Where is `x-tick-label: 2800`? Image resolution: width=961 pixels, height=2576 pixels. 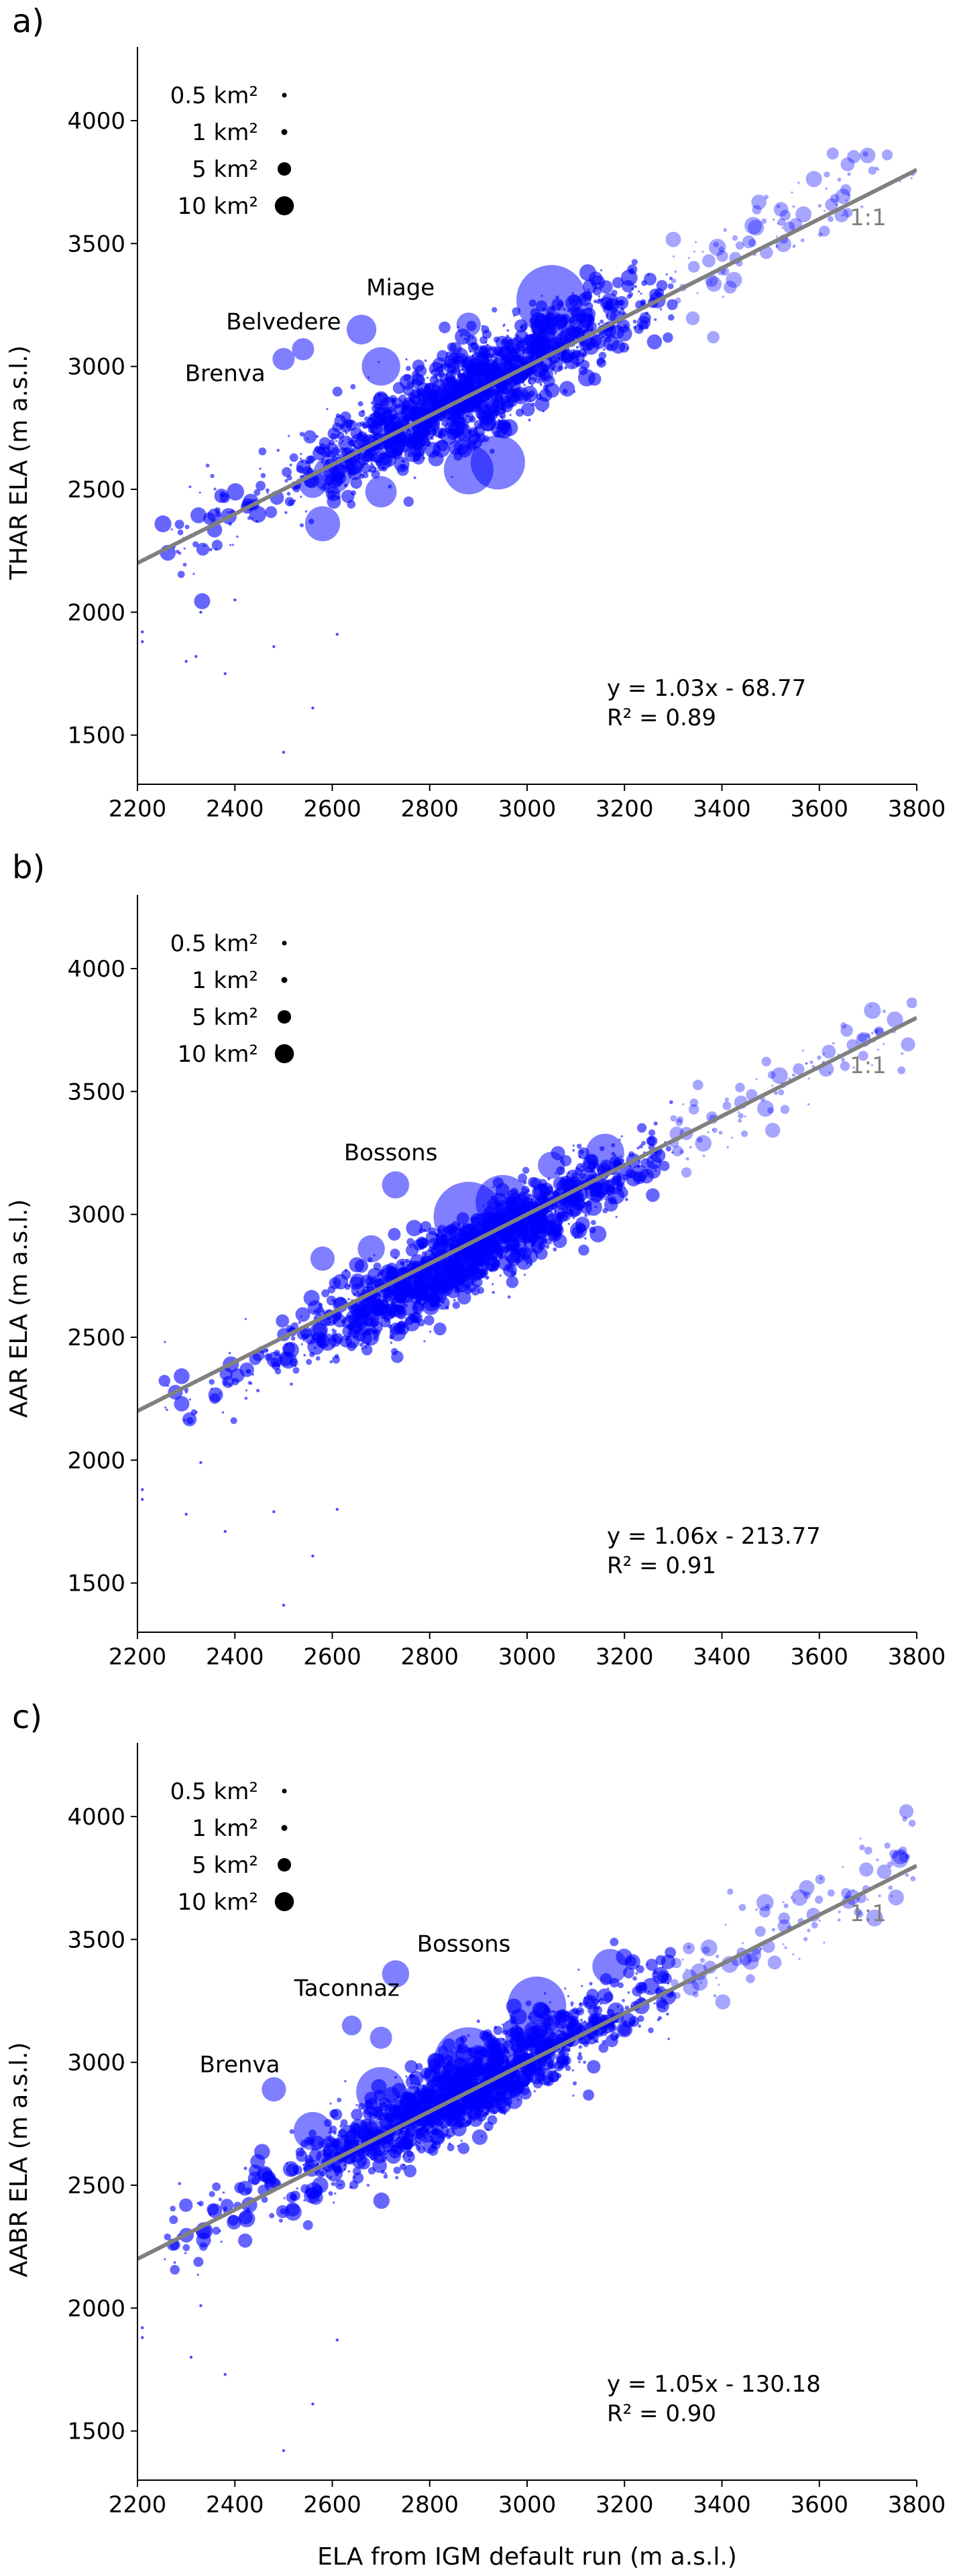 x-tick-label: 2800 is located at coordinates (430, 1657).